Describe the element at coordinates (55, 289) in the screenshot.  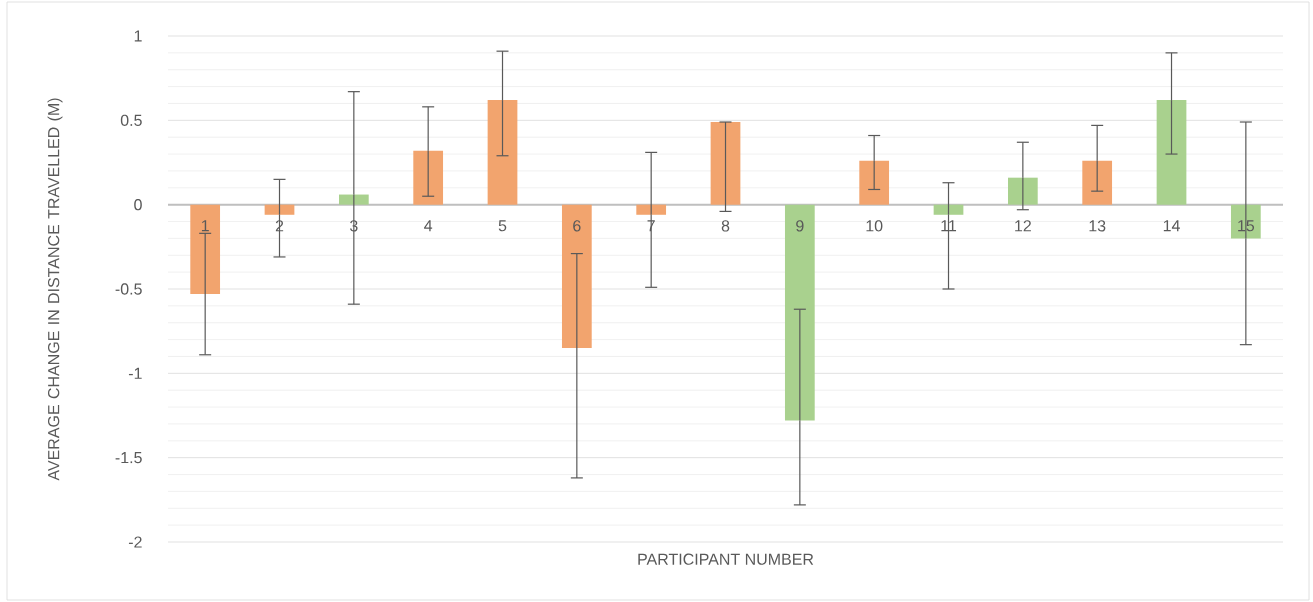
I see `y-axis-title: AVERAGE CHANGE IN DISTANCE TRAVELLED (M)` at that location.